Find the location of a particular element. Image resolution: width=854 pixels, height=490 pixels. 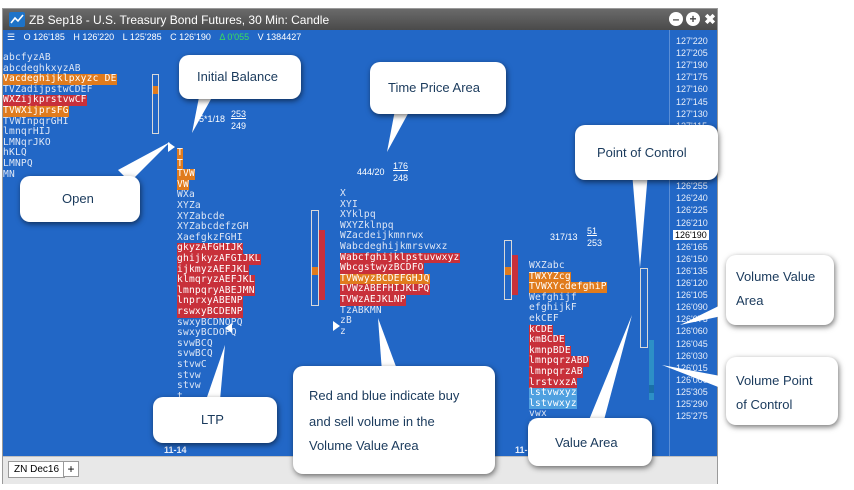

callout-volume-value-area: Volume Value Area is located at coordinates (780, 290).